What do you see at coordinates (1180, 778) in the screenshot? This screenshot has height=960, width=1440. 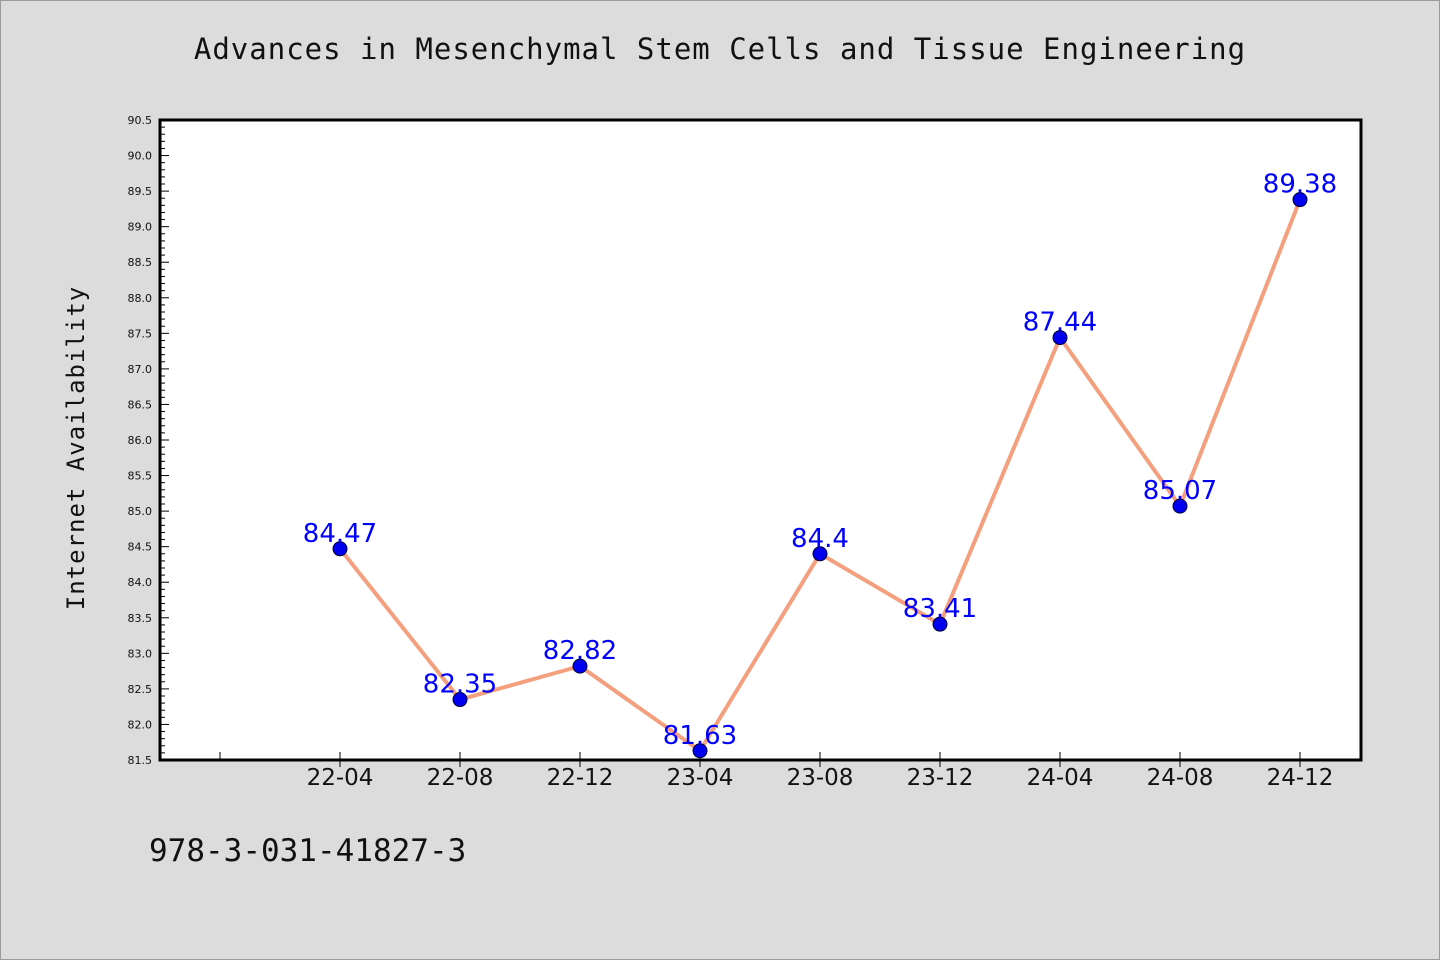 I see `x-tick-label: 24-08` at bounding box center [1180, 778].